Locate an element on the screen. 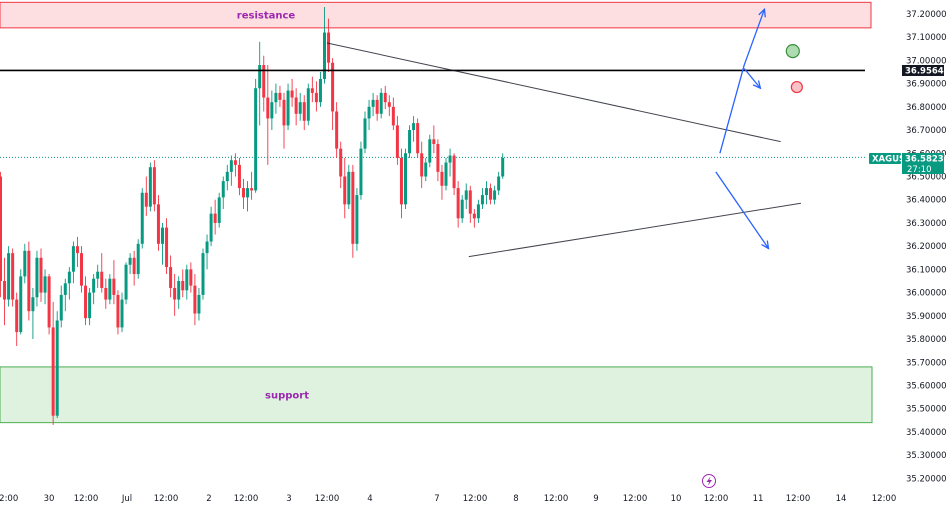 The height and width of the screenshot is (511, 952). arrow-path is located at coordinates (752, 78).